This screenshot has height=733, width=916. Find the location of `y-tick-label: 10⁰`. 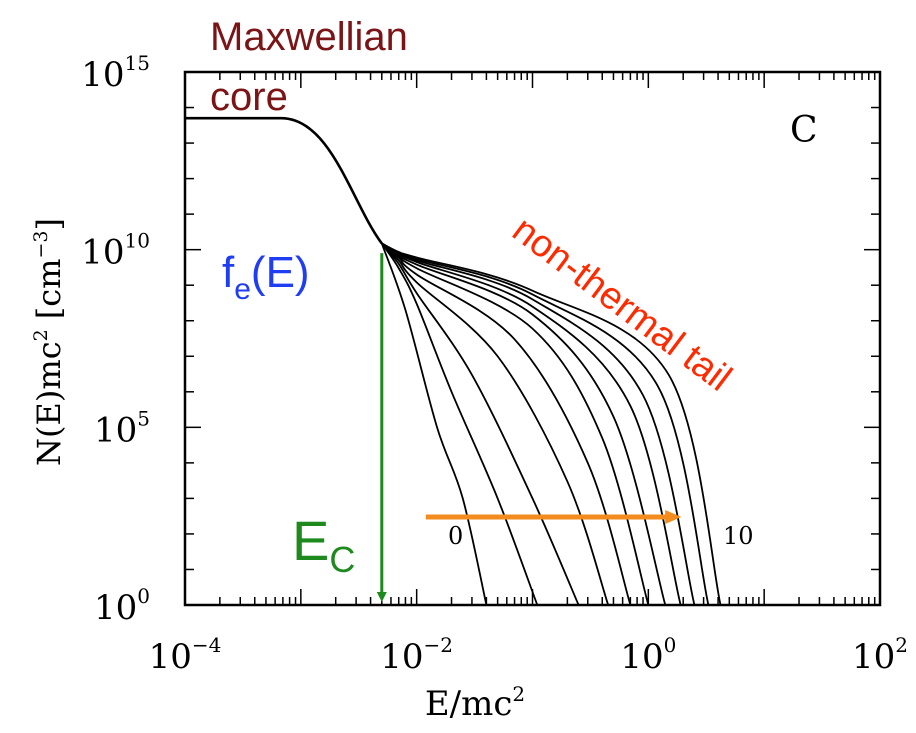

y-tick-label: 10⁰ is located at coordinates (122, 606).